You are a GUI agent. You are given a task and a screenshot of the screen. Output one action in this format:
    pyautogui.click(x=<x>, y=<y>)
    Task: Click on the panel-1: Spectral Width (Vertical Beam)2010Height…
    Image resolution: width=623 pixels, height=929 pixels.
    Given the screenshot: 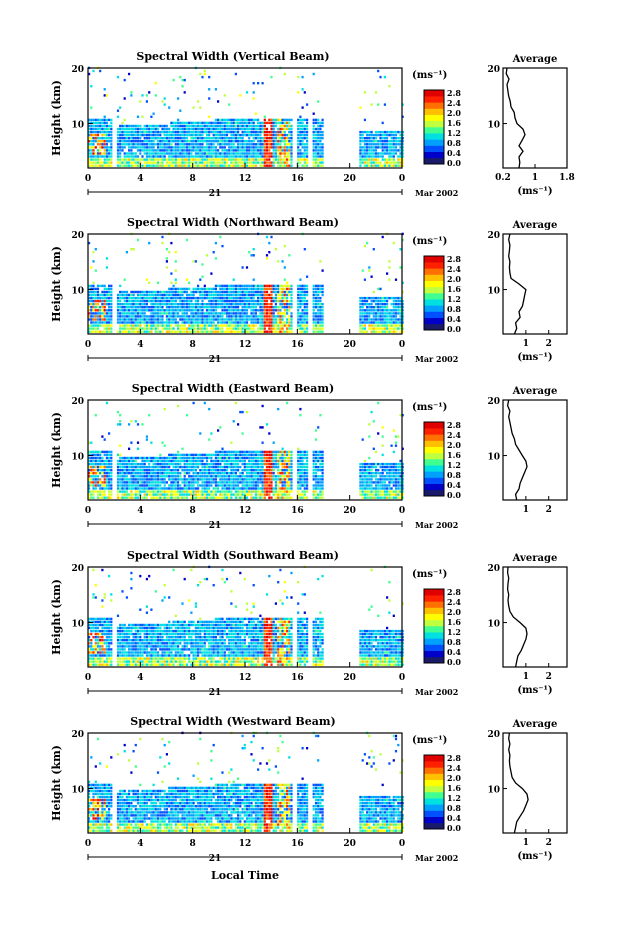 What is the action you would take?
    pyautogui.click(x=312, y=124)
    